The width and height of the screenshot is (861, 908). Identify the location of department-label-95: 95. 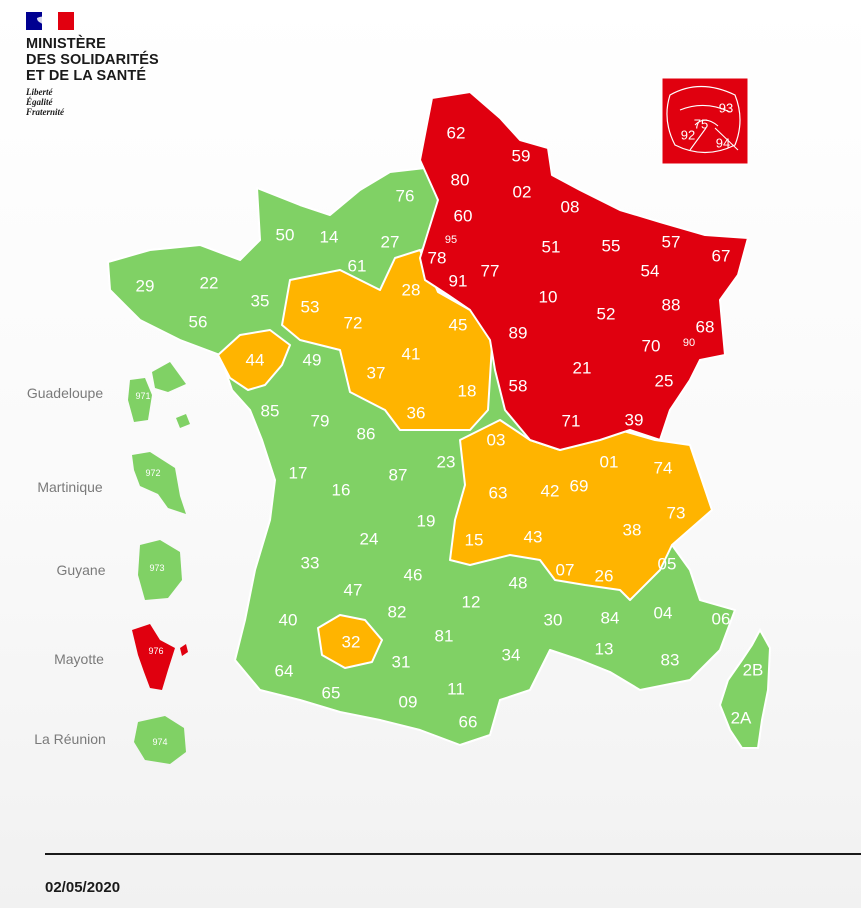
(451, 240).